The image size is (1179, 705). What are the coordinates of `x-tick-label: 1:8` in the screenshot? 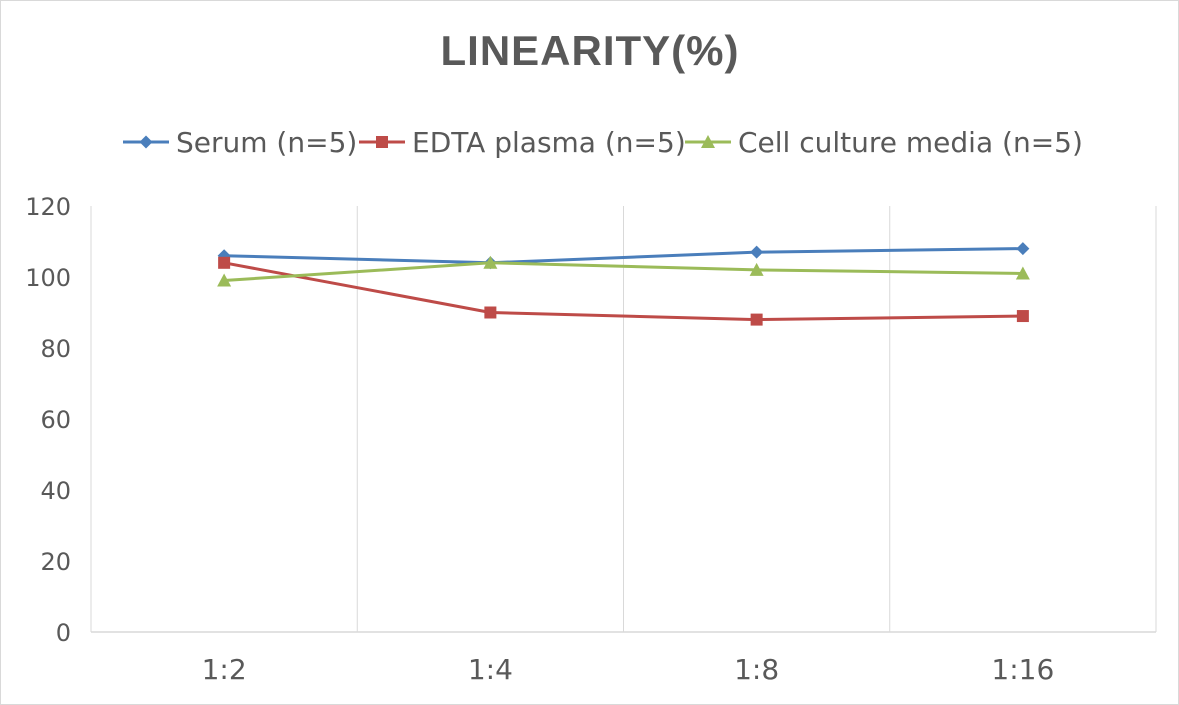 It's located at (756, 669).